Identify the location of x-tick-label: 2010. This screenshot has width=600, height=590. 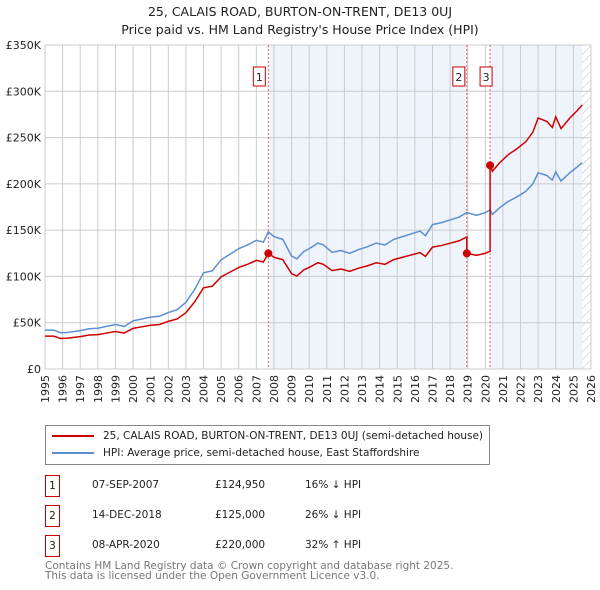
(309, 389).